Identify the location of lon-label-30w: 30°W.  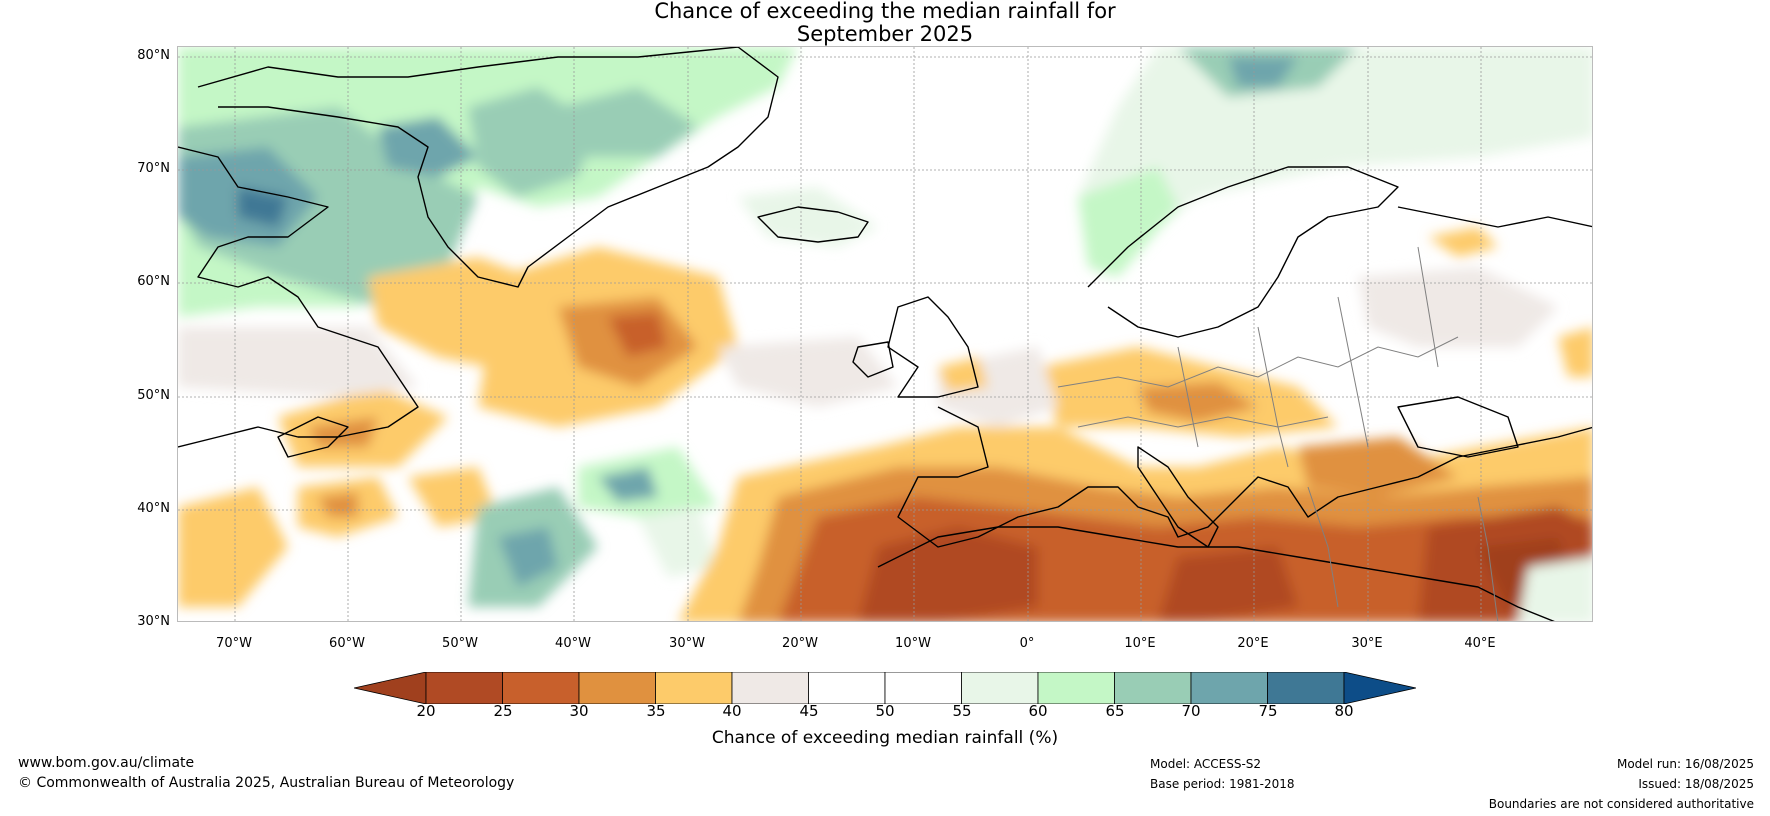
(687, 643).